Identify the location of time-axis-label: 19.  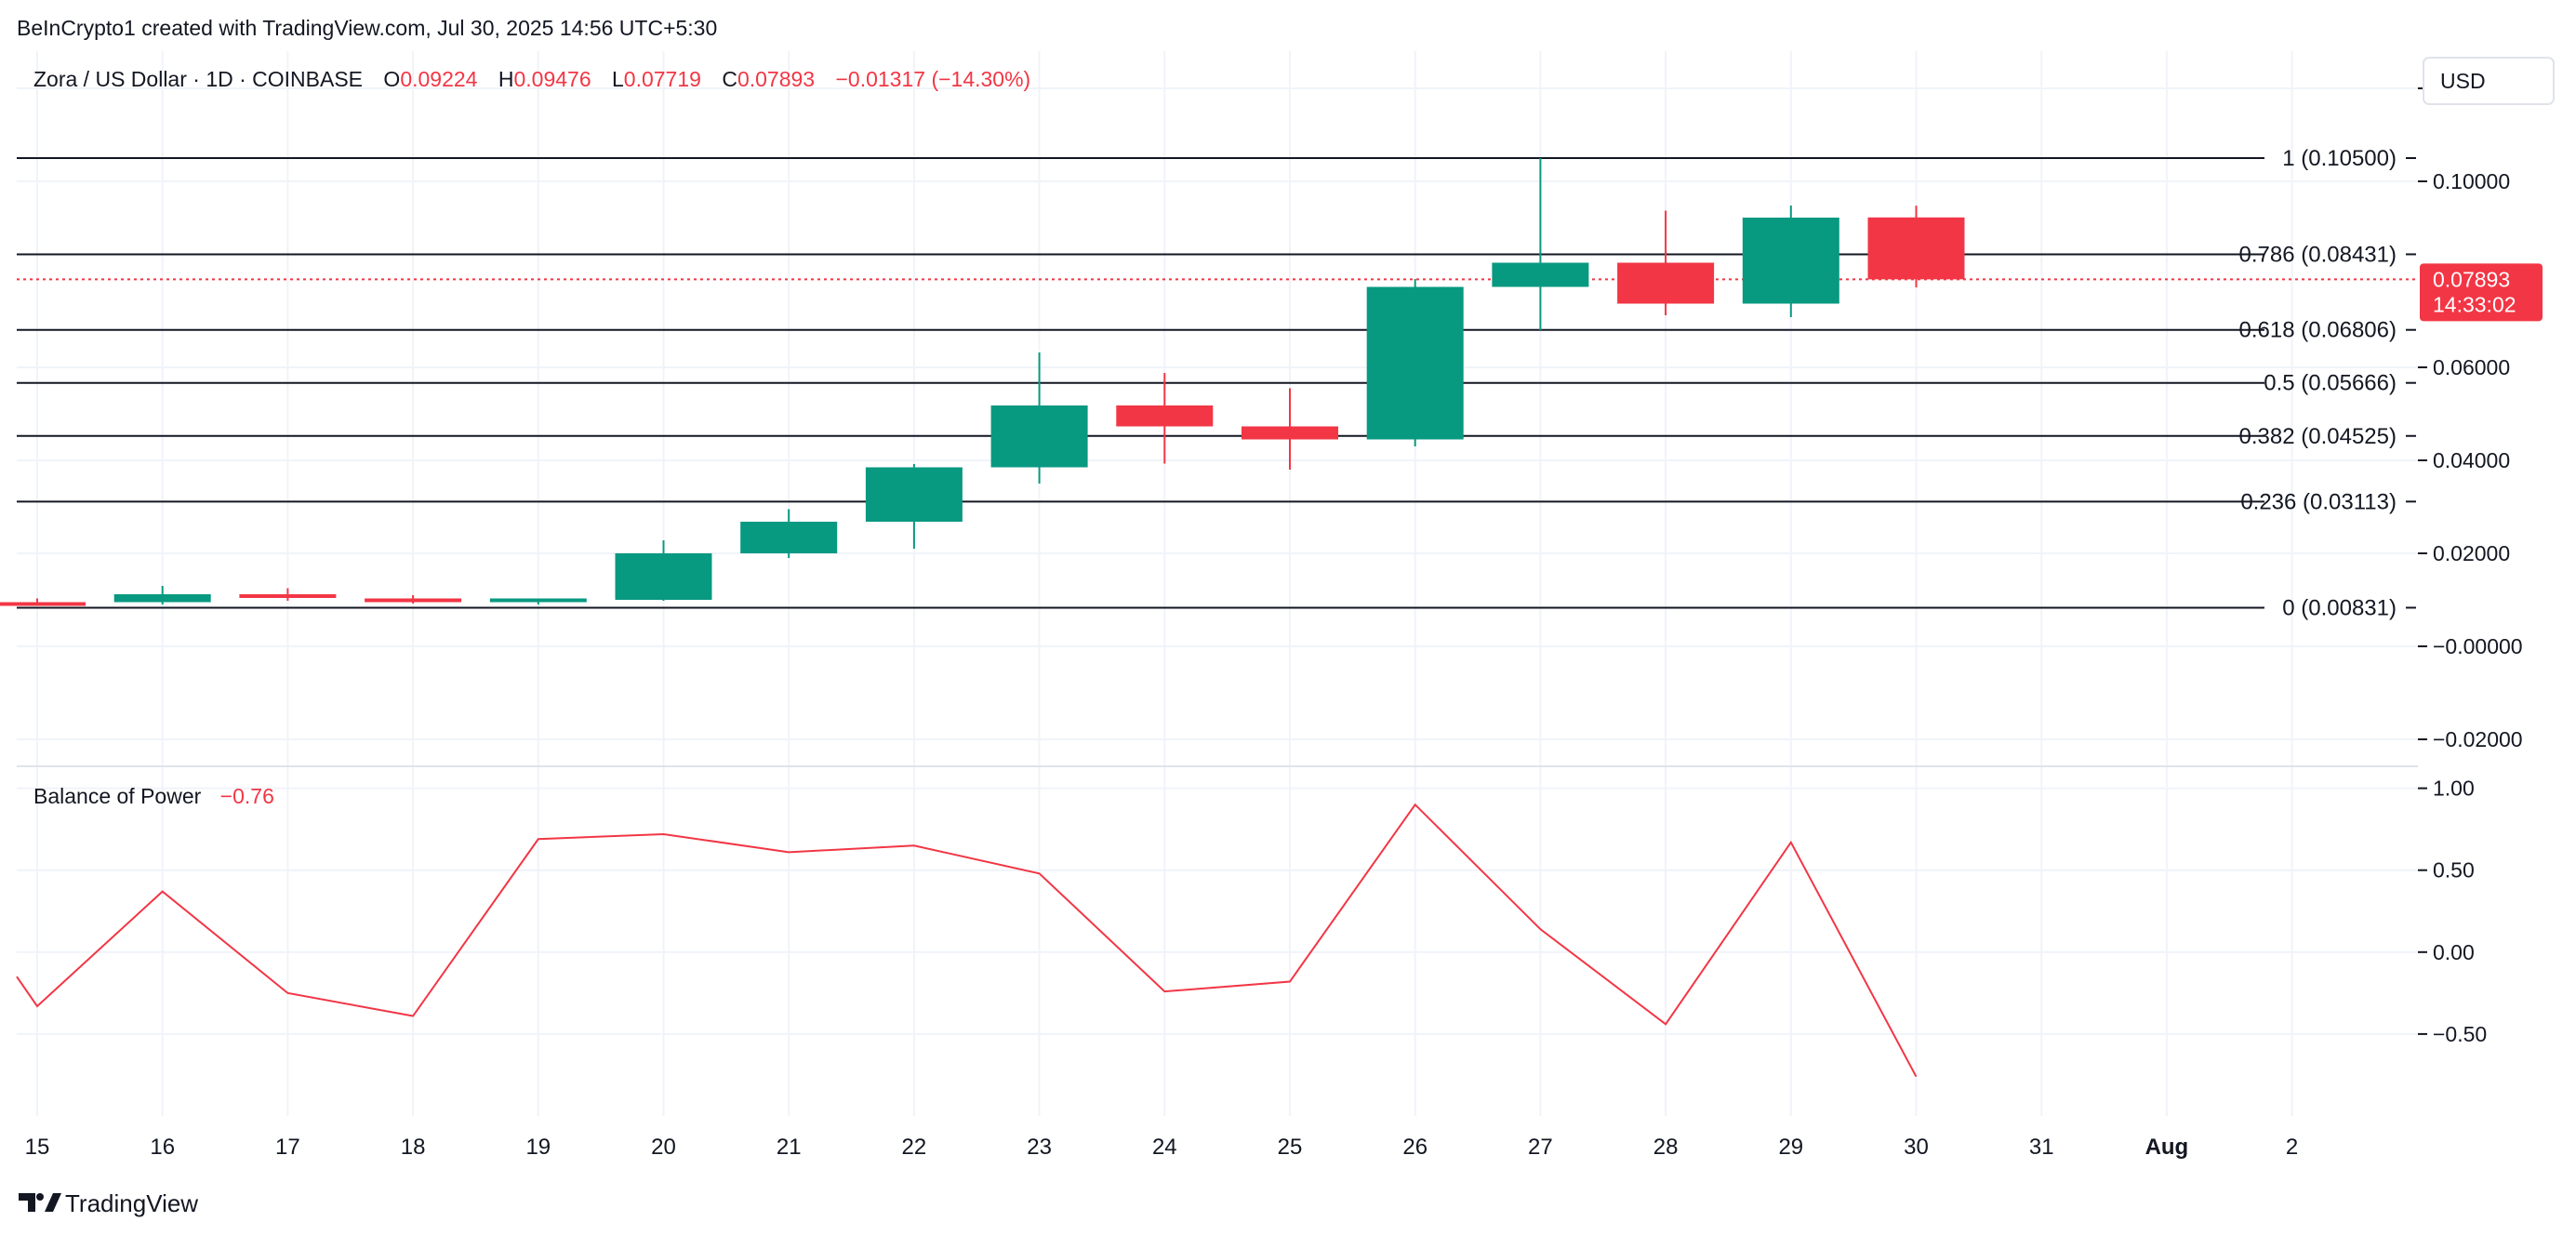
(538, 1147).